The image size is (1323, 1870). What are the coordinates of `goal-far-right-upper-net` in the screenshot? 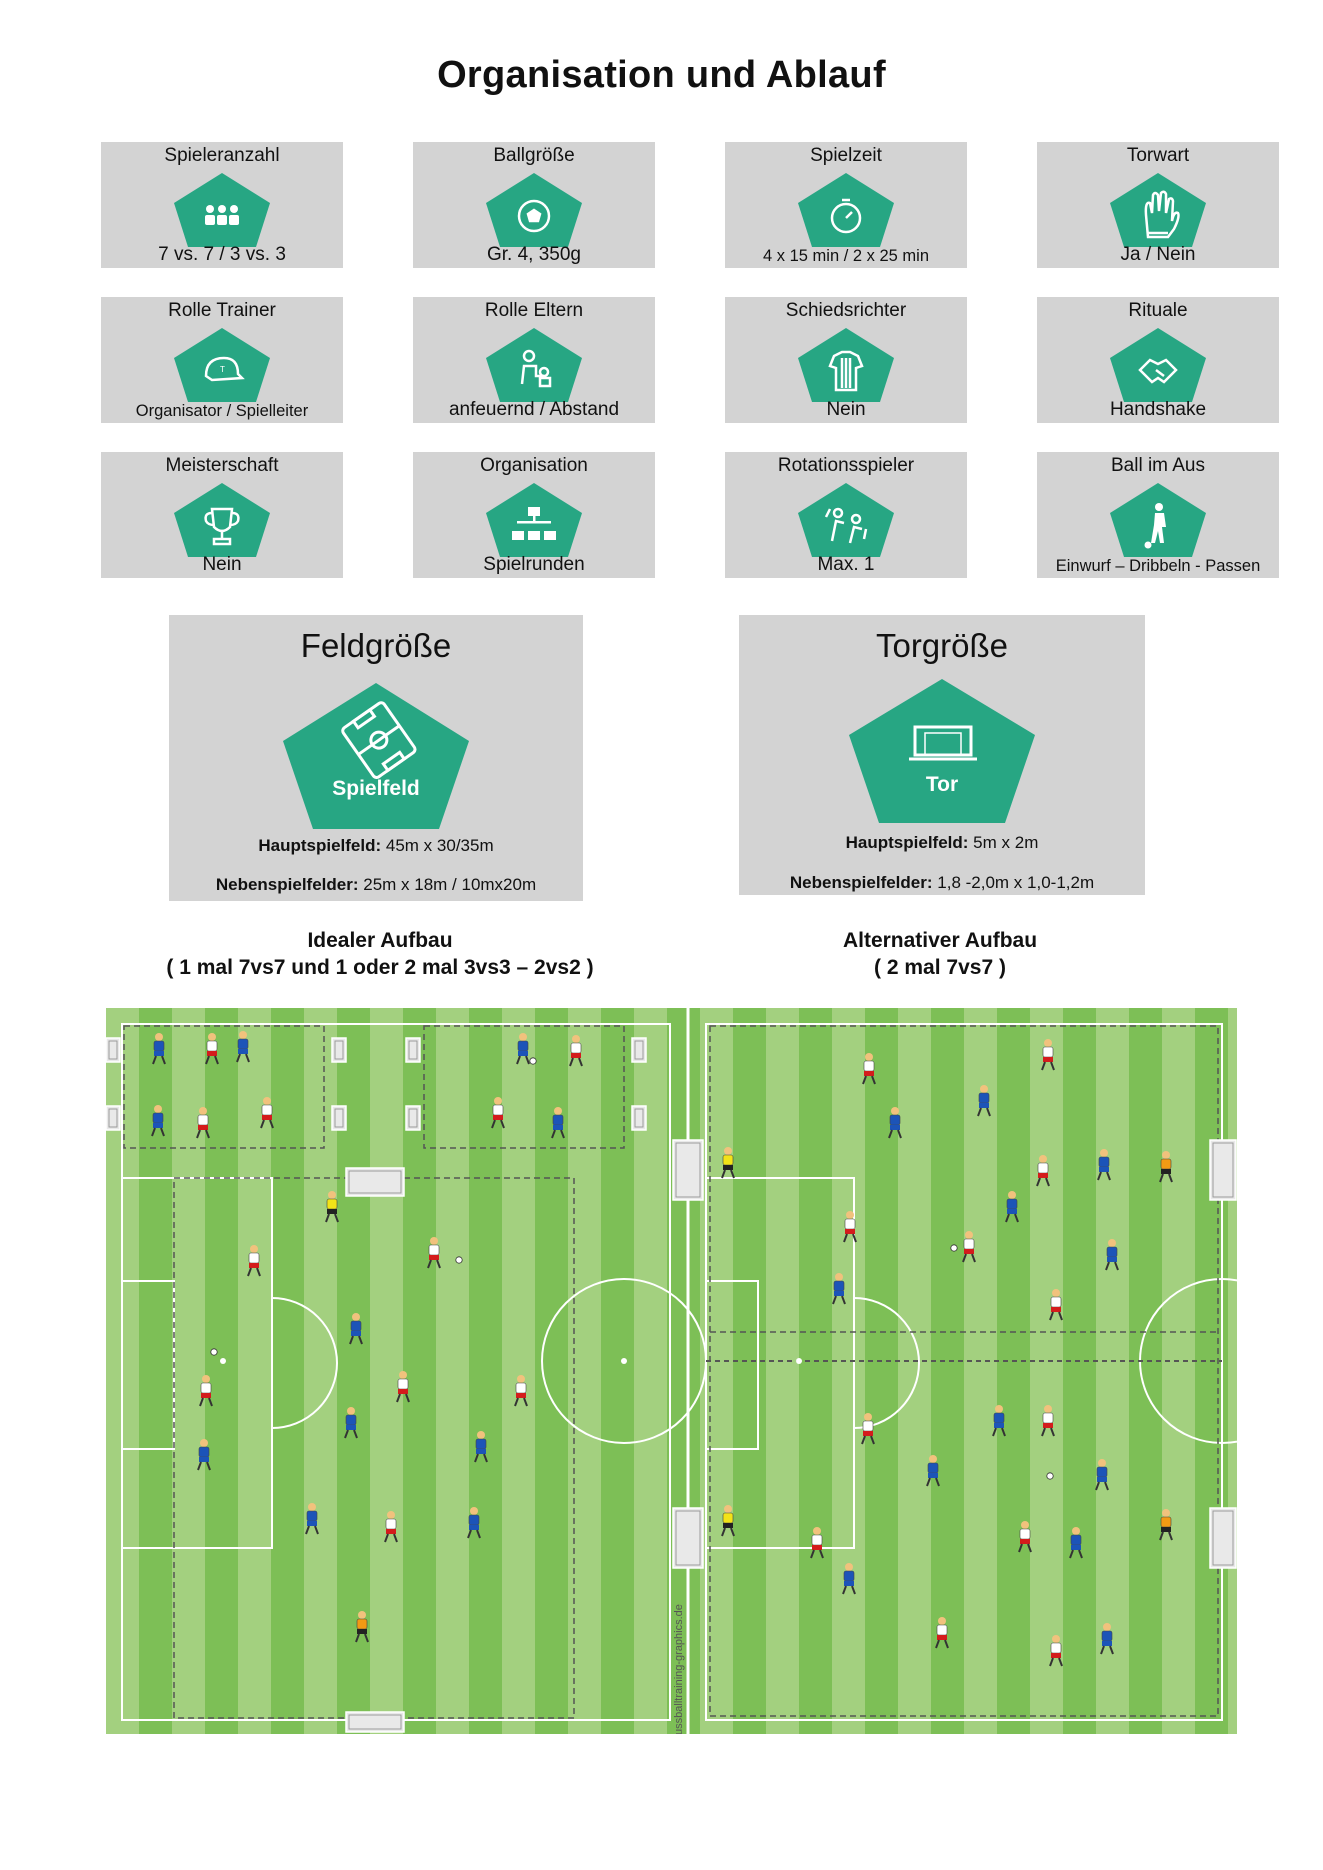 It's located at (1223, 1170).